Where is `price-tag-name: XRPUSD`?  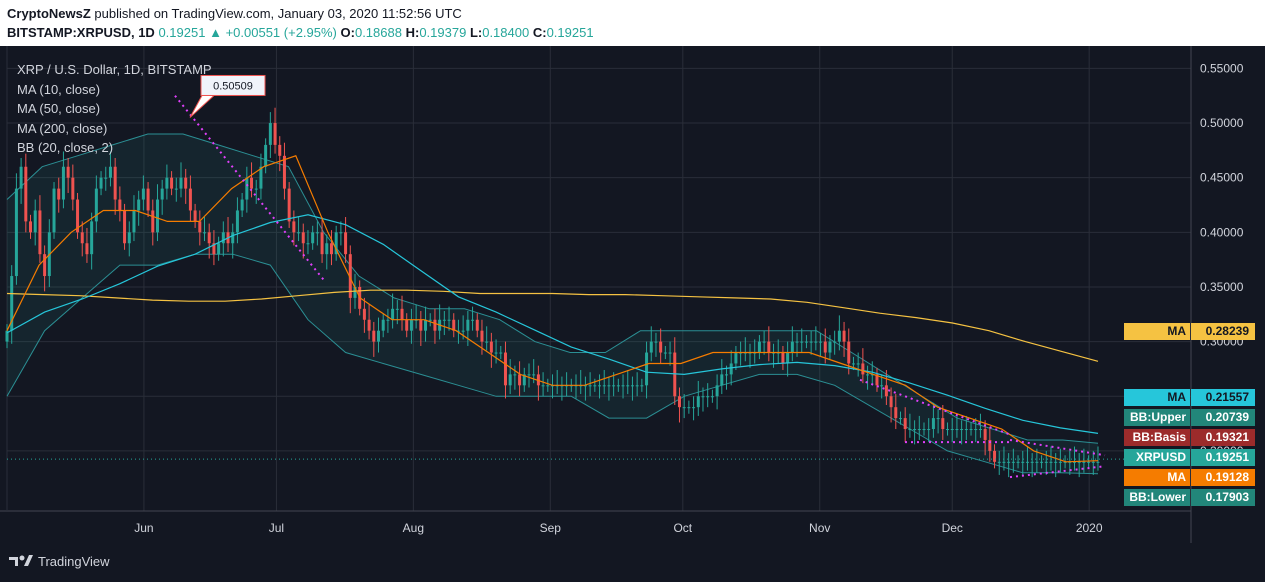 price-tag-name: XRPUSD is located at coordinates (1157, 457).